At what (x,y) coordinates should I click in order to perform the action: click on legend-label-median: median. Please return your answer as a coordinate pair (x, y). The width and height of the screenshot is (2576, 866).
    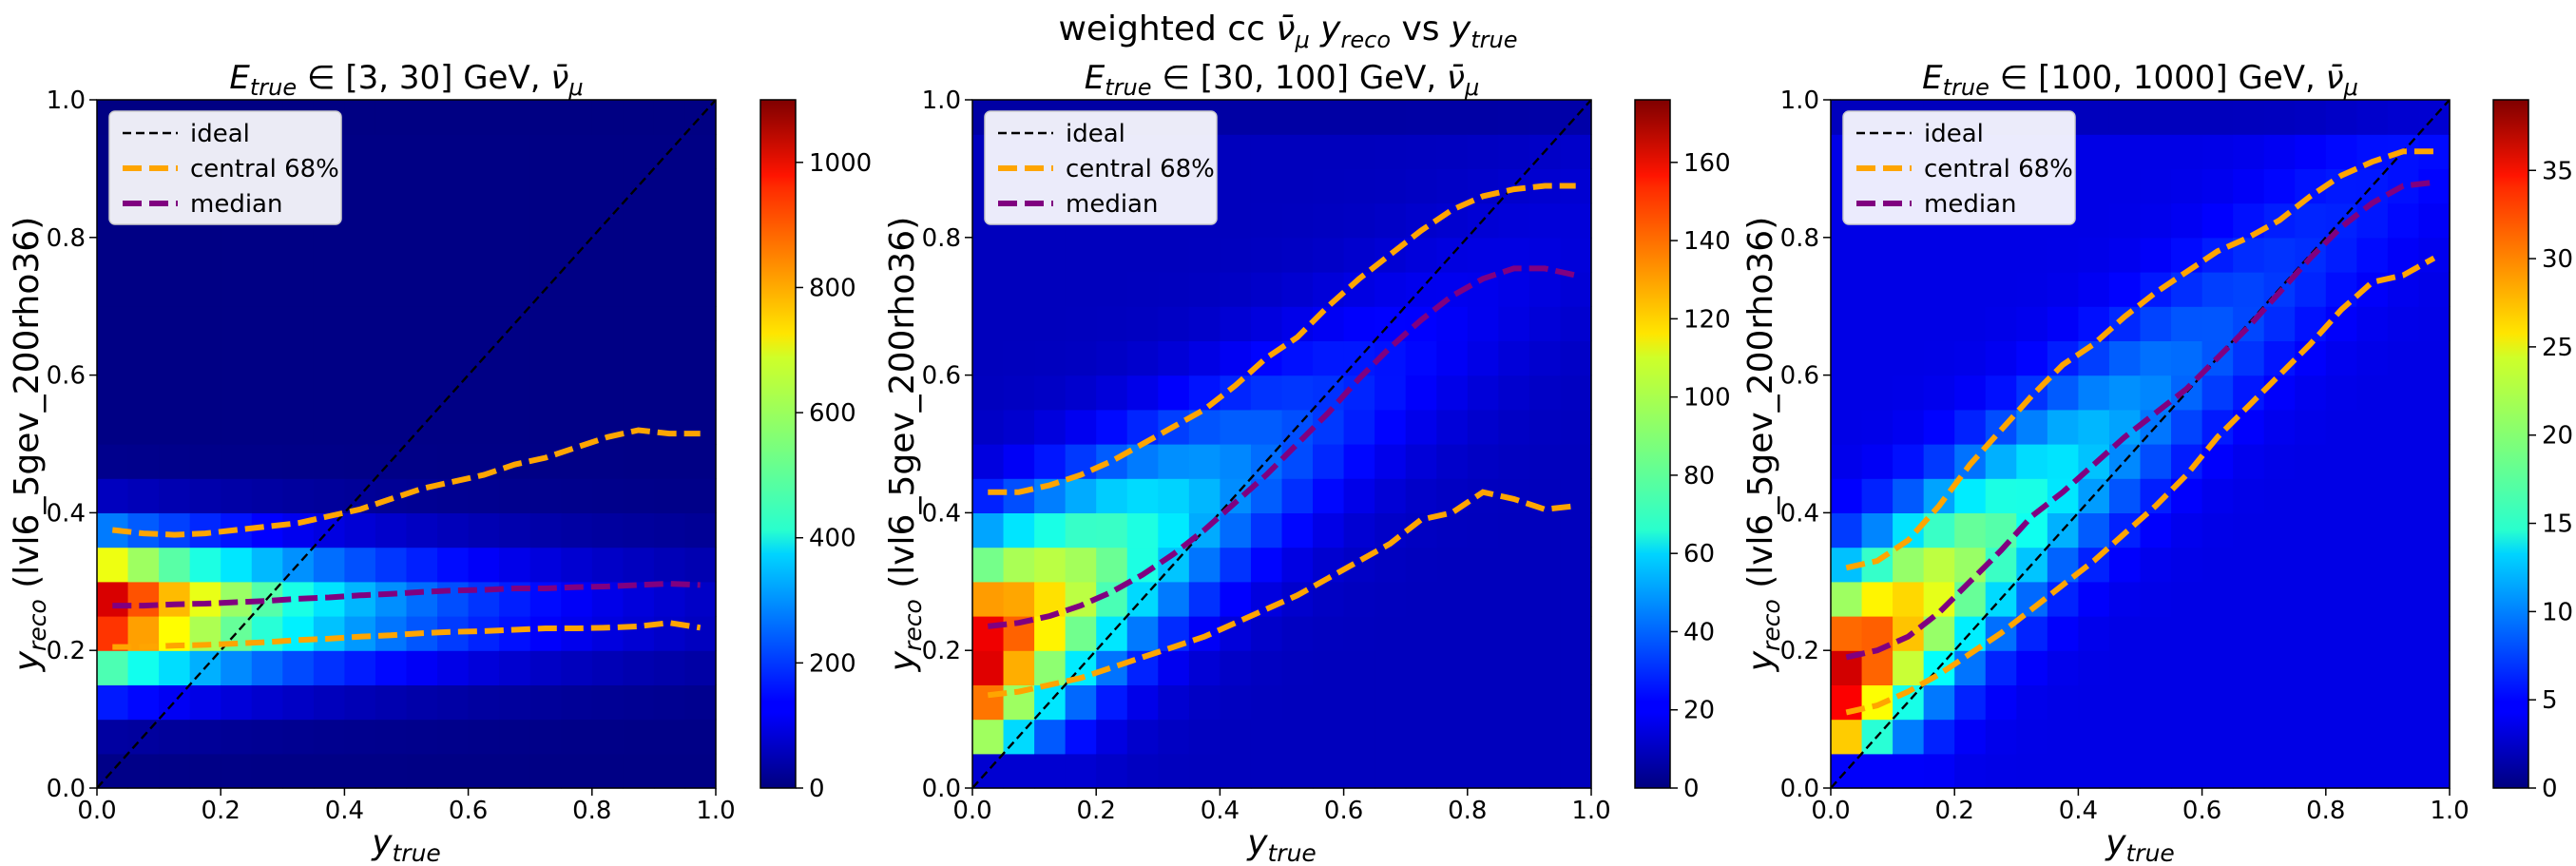
    Looking at the image, I should click on (1970, 205).